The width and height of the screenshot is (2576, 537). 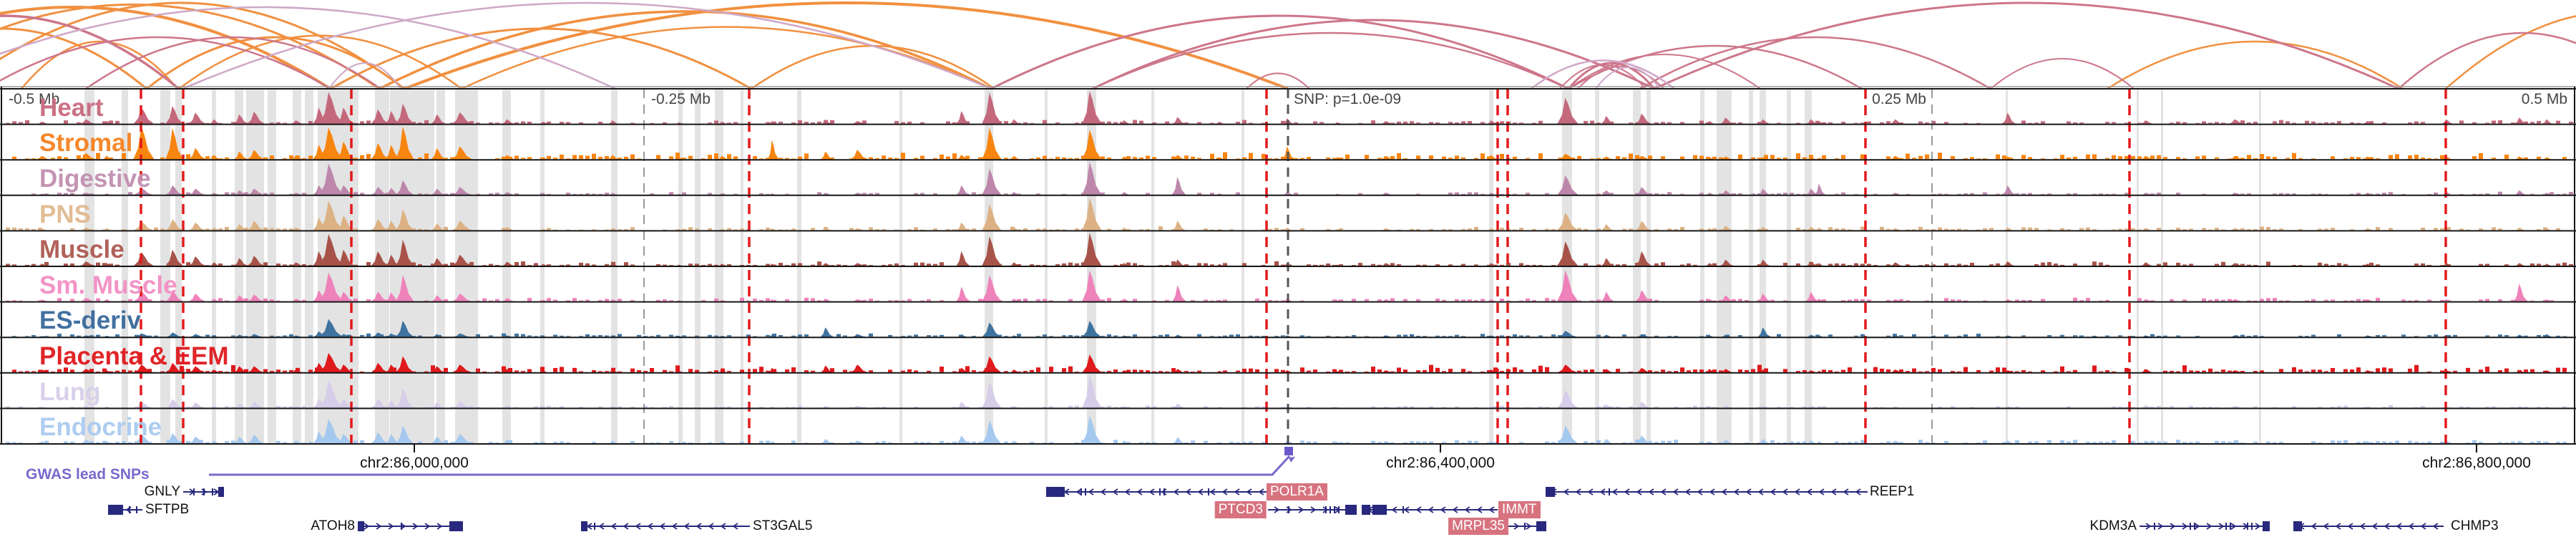 What do you see at coordinates (1527, 526) in the screenshot?
I see `gene-MRPL35` at bounding box center [1527, 526].